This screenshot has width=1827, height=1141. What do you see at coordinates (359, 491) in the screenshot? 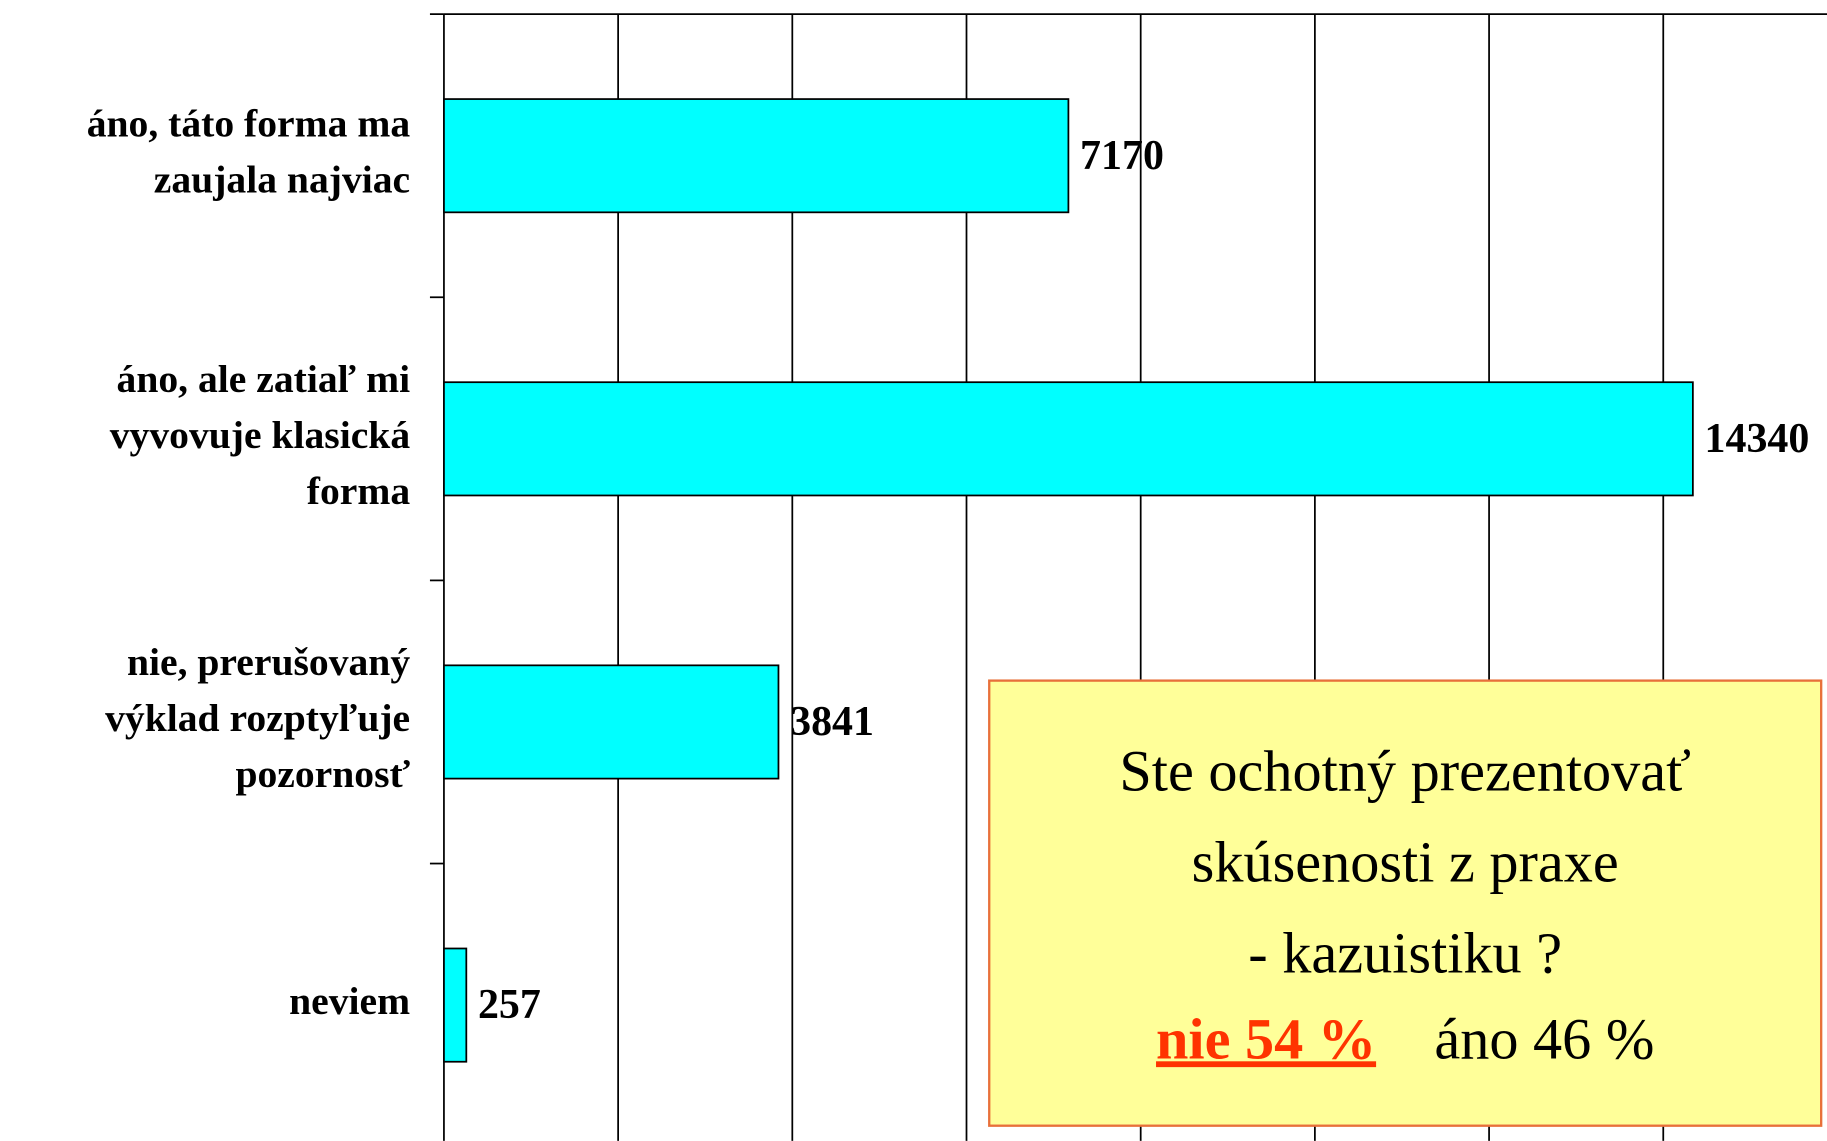
I see `category-label-line: forma` at bounding box center [359, 491].